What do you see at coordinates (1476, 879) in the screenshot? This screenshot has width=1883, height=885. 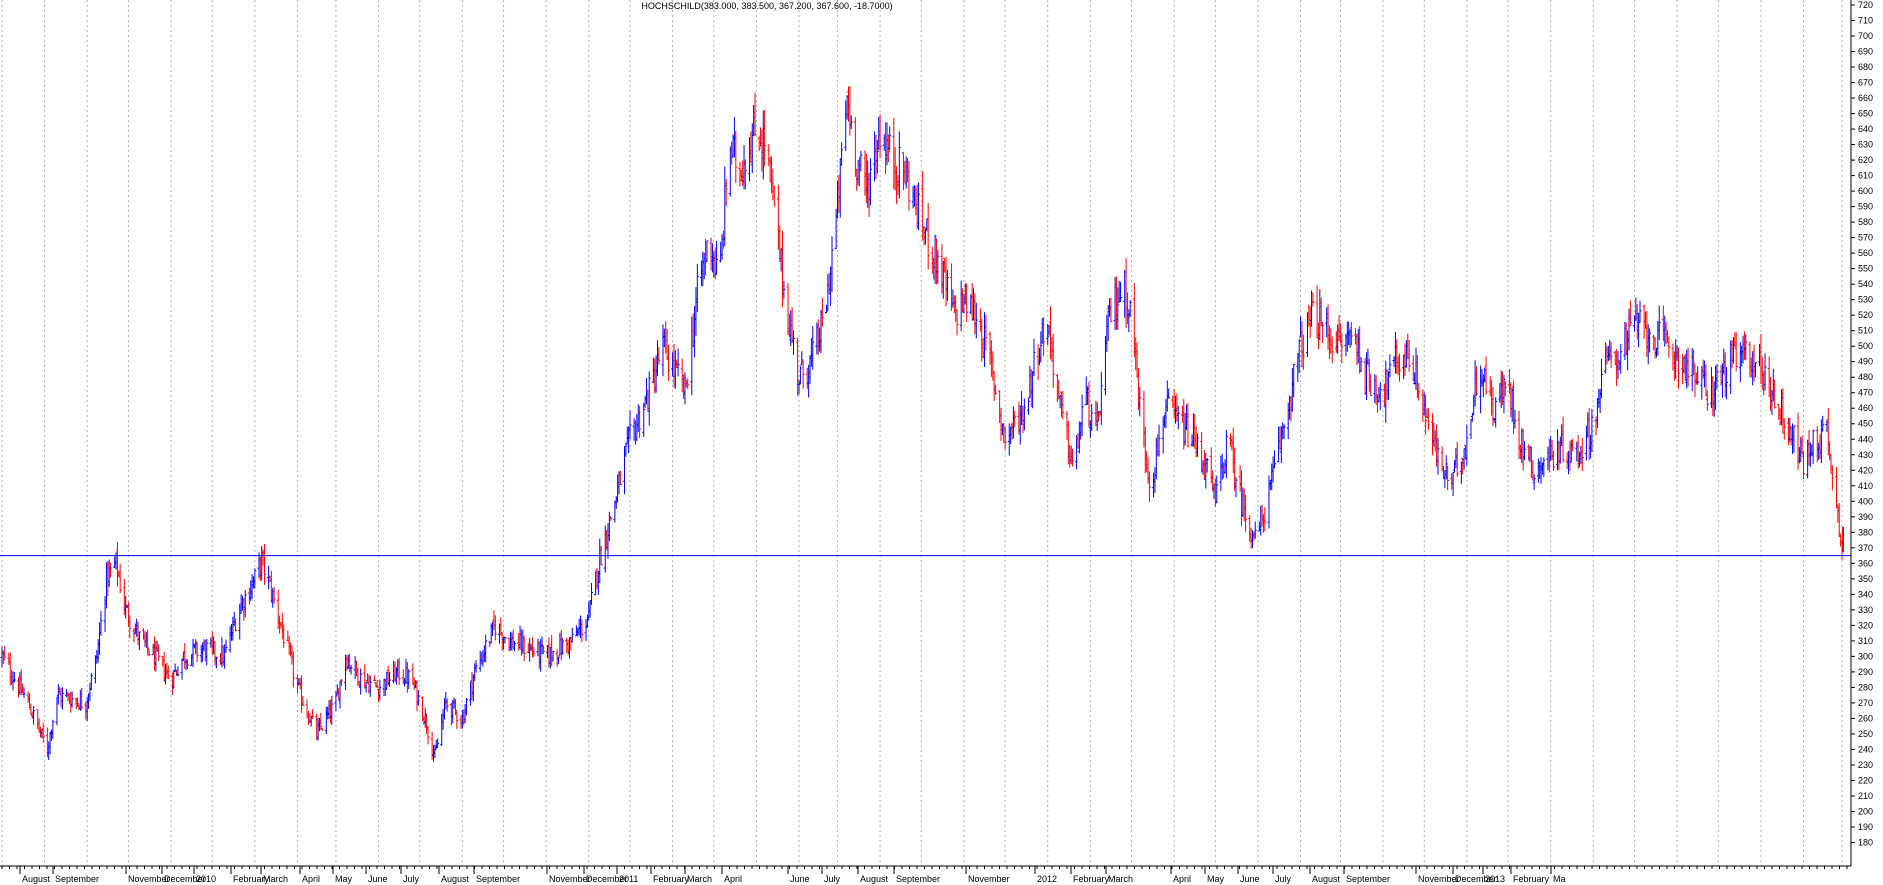 I see `x-tick-label: December` at bounding box center [1476, 879].